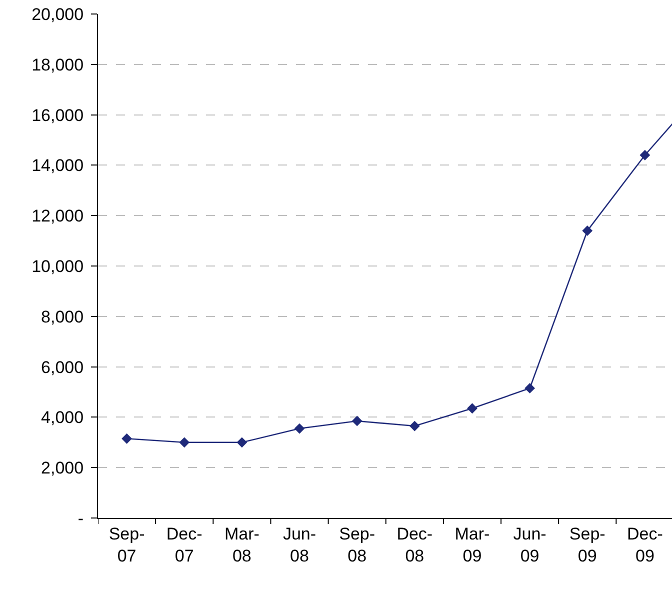 The image size is (672, 589). What do you see at coordinates (587, 545) in the screenshot?
I see `x-tick-label: Sep- 09` at bounding box center [587, 545].